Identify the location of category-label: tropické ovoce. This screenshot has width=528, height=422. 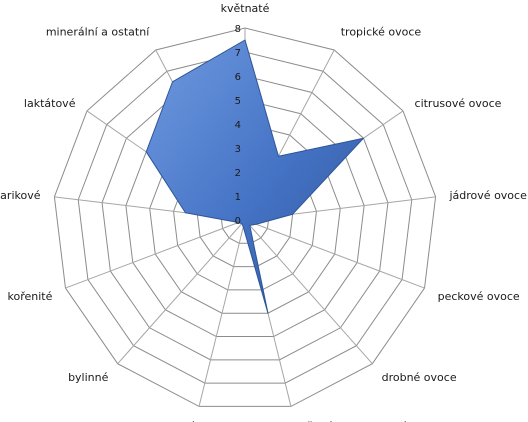
(381, 32).